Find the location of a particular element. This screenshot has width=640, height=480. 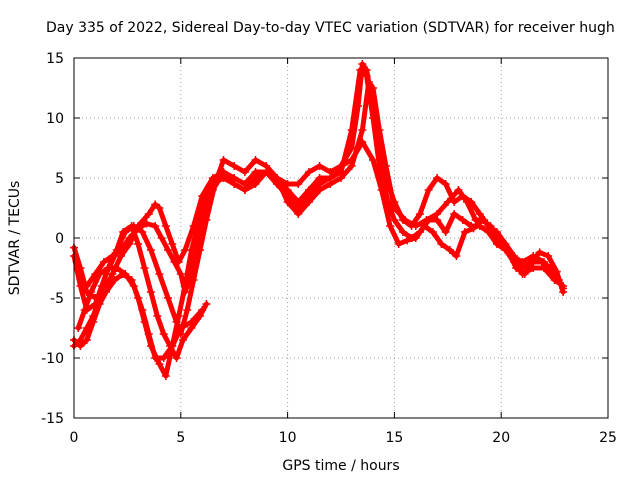

x-tick-label: 20 is located at coordinates (501, 438).